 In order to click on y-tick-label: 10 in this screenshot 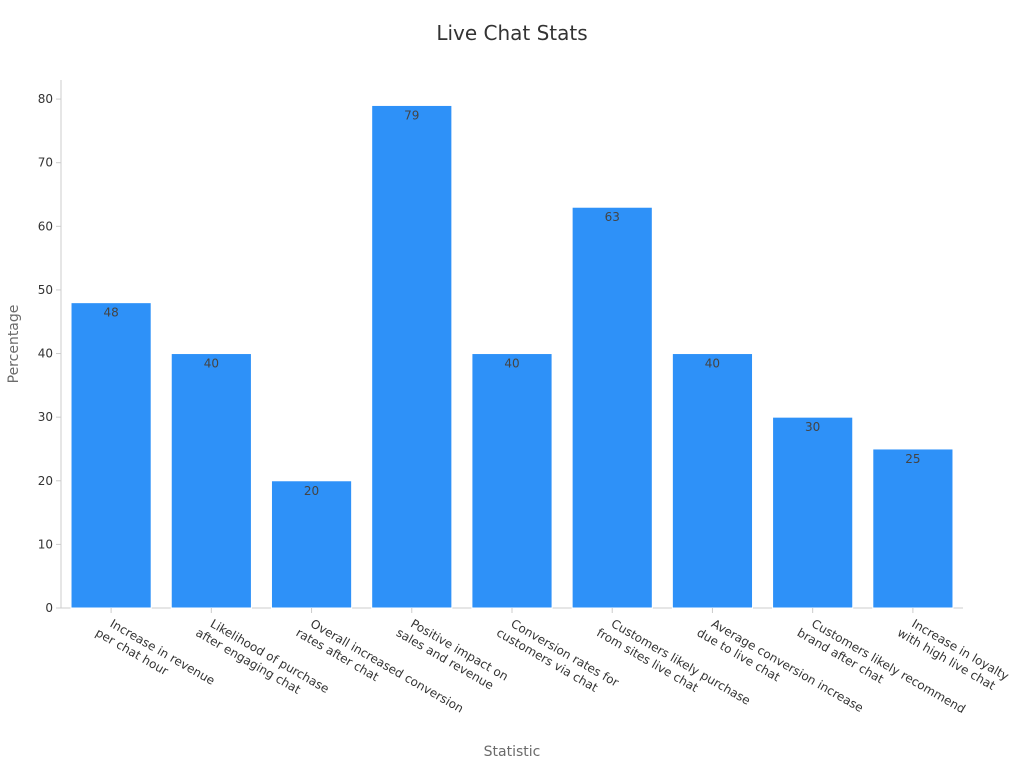, I will do `click(45, 544)`.